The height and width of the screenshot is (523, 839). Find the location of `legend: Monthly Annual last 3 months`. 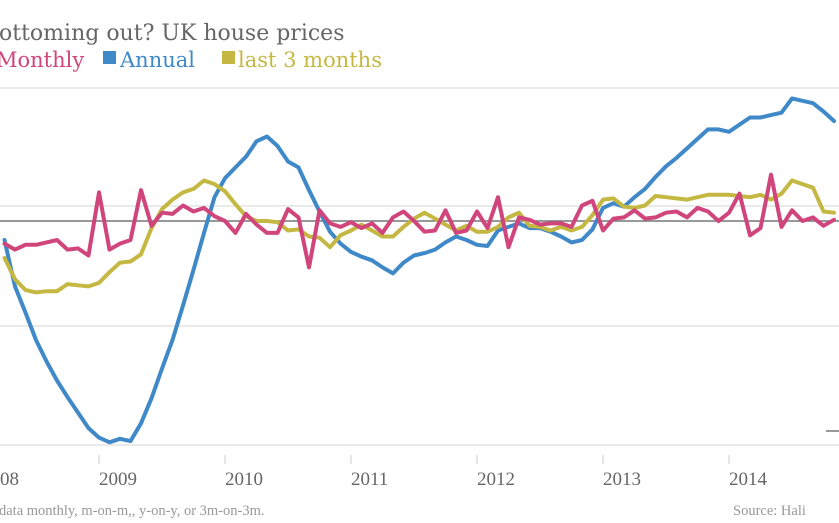

legend: Monthly Annual last 3 months is located at coordinates (191, 60).